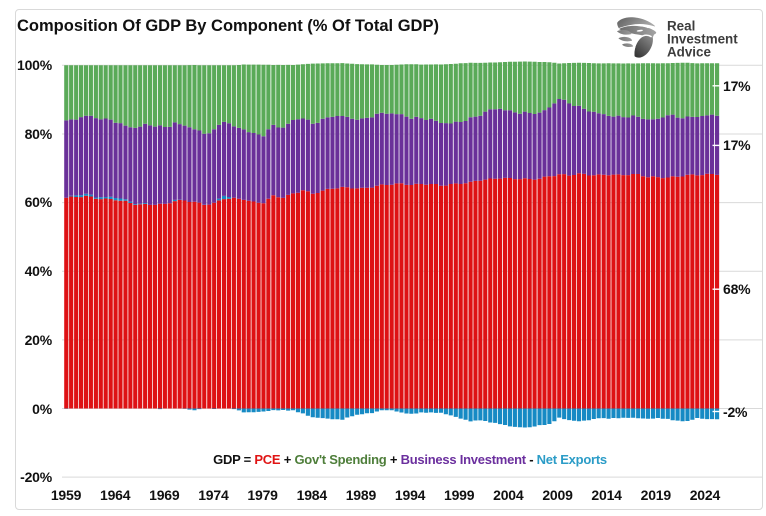 The height and width of the screenshot is (516, 766). What do you see at coordinates (702, 39) in the screenshot?
I see `svg-text: Investment` at bounding box center [702, 39].